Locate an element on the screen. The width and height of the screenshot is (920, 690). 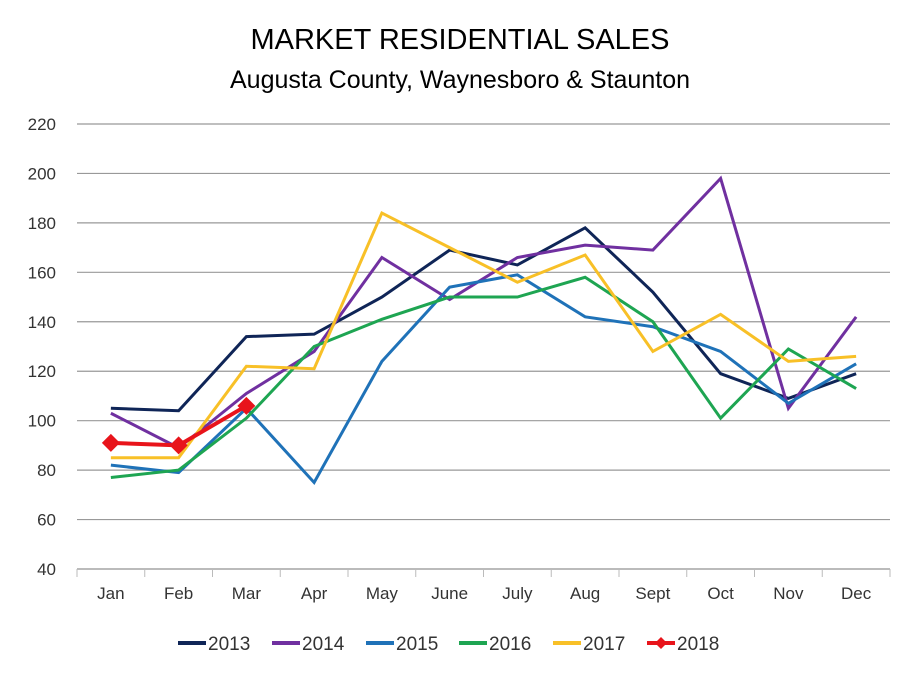
legend-label: 2016 is located at coordinates (510, 644).